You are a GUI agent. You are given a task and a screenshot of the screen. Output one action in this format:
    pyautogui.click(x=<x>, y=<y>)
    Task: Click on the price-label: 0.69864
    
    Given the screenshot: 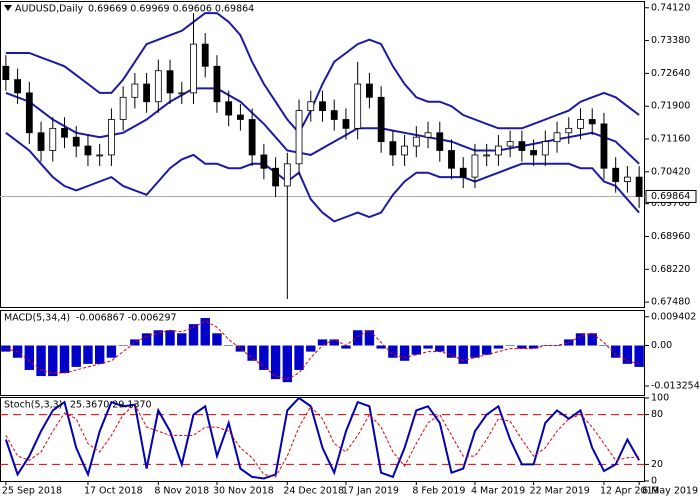 What is the action you would take?
    pyautogui.click(x=670, y=196)
    